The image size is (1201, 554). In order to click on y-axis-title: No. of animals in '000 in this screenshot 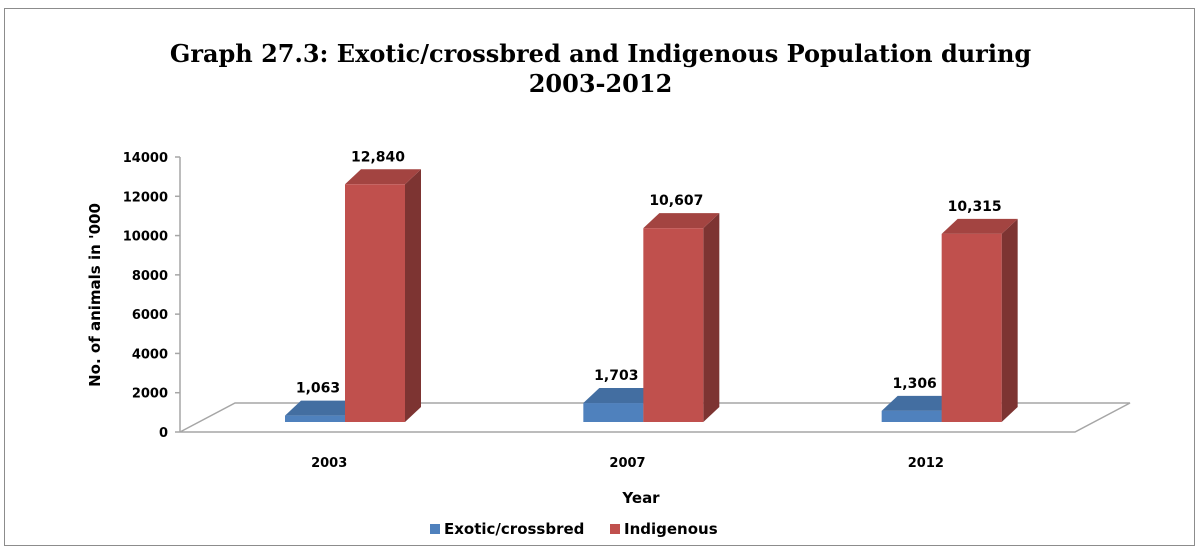, I will do `click(95, 295)`.